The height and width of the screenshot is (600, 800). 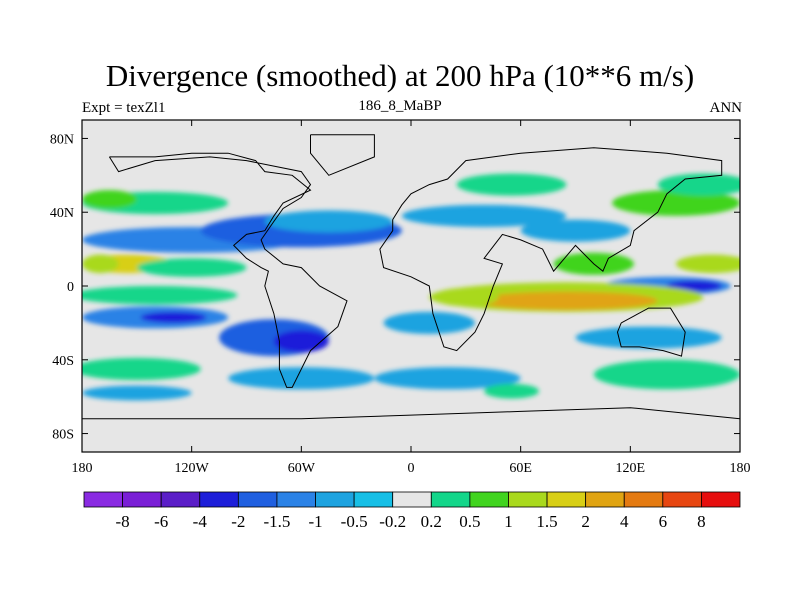 I want to click on experiment-label: Expt = texZl1, so click(x=124, y=108).